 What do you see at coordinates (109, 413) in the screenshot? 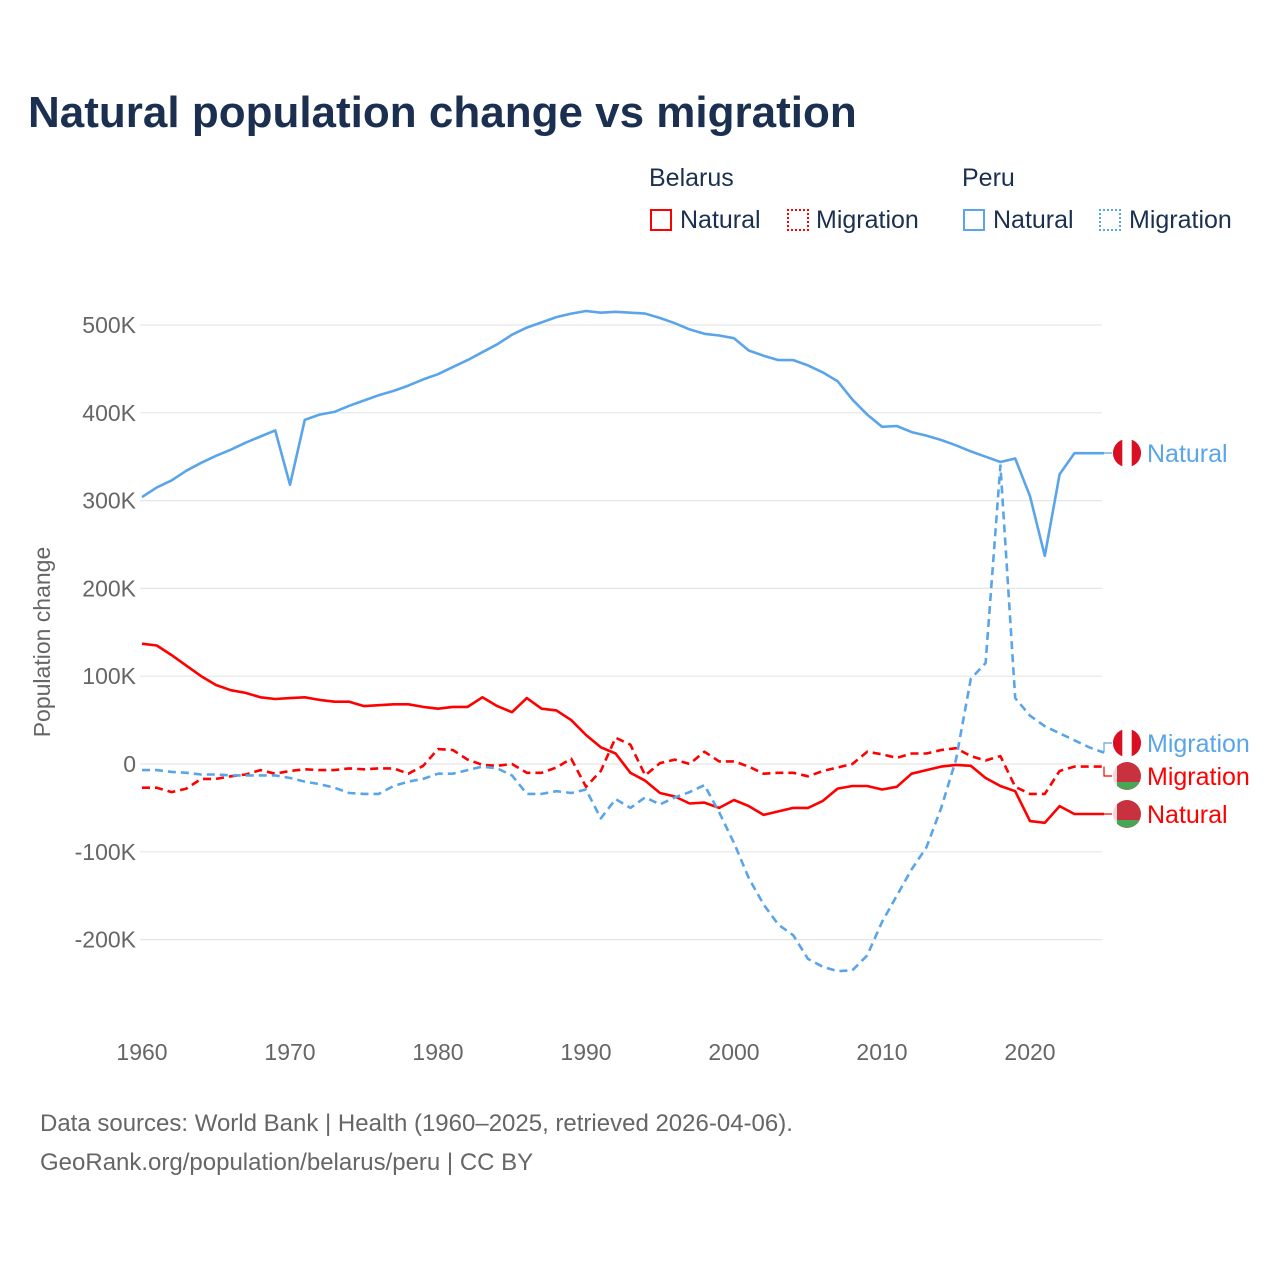
I see `y-tick-label: 400K` at bounding box center [109, 413].